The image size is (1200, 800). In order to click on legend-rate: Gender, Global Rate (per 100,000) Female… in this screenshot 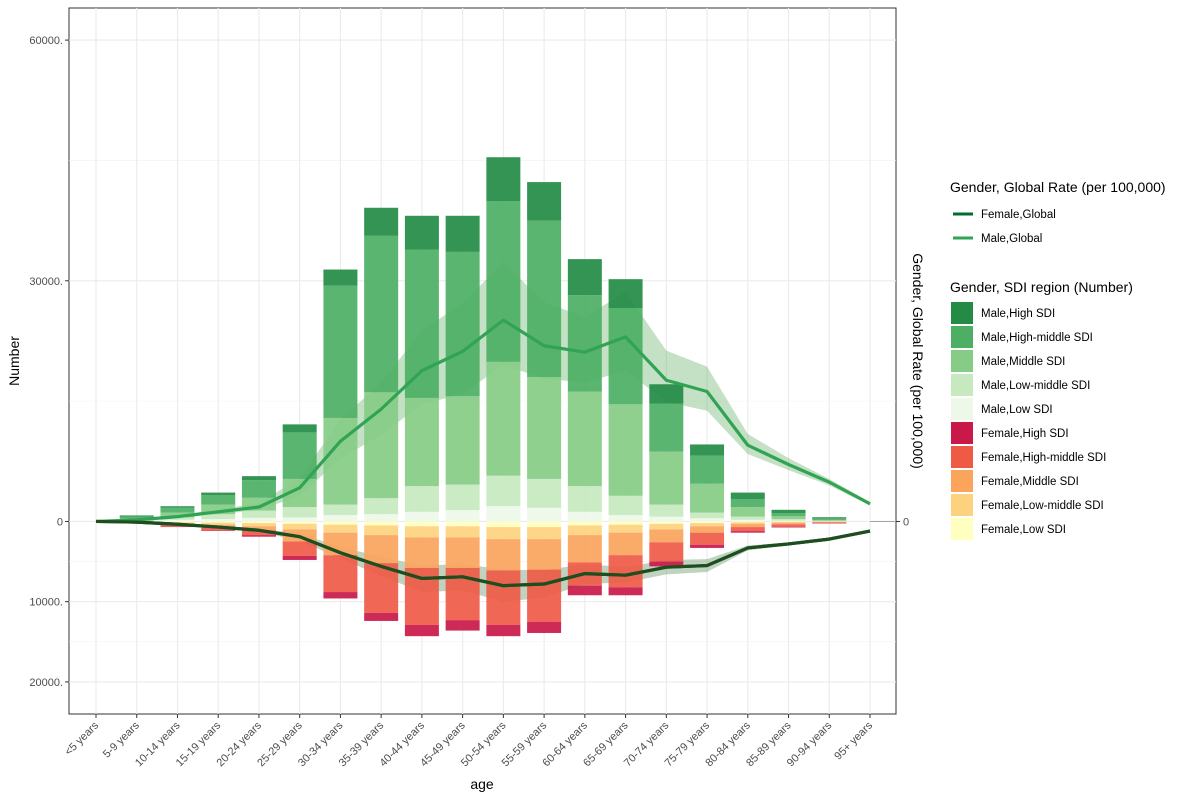, I will do `click(1058, 212)`.